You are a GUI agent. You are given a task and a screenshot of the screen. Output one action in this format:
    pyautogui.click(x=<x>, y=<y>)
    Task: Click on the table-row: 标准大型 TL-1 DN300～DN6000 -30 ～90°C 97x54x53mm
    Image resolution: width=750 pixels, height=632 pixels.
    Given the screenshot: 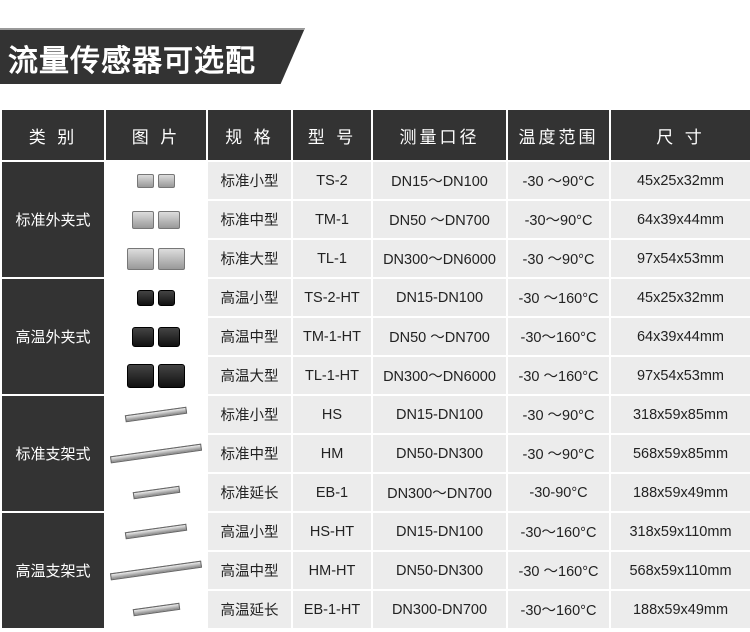 What is the action you would take?
    pyautogui.click(x=375, y=258)
    